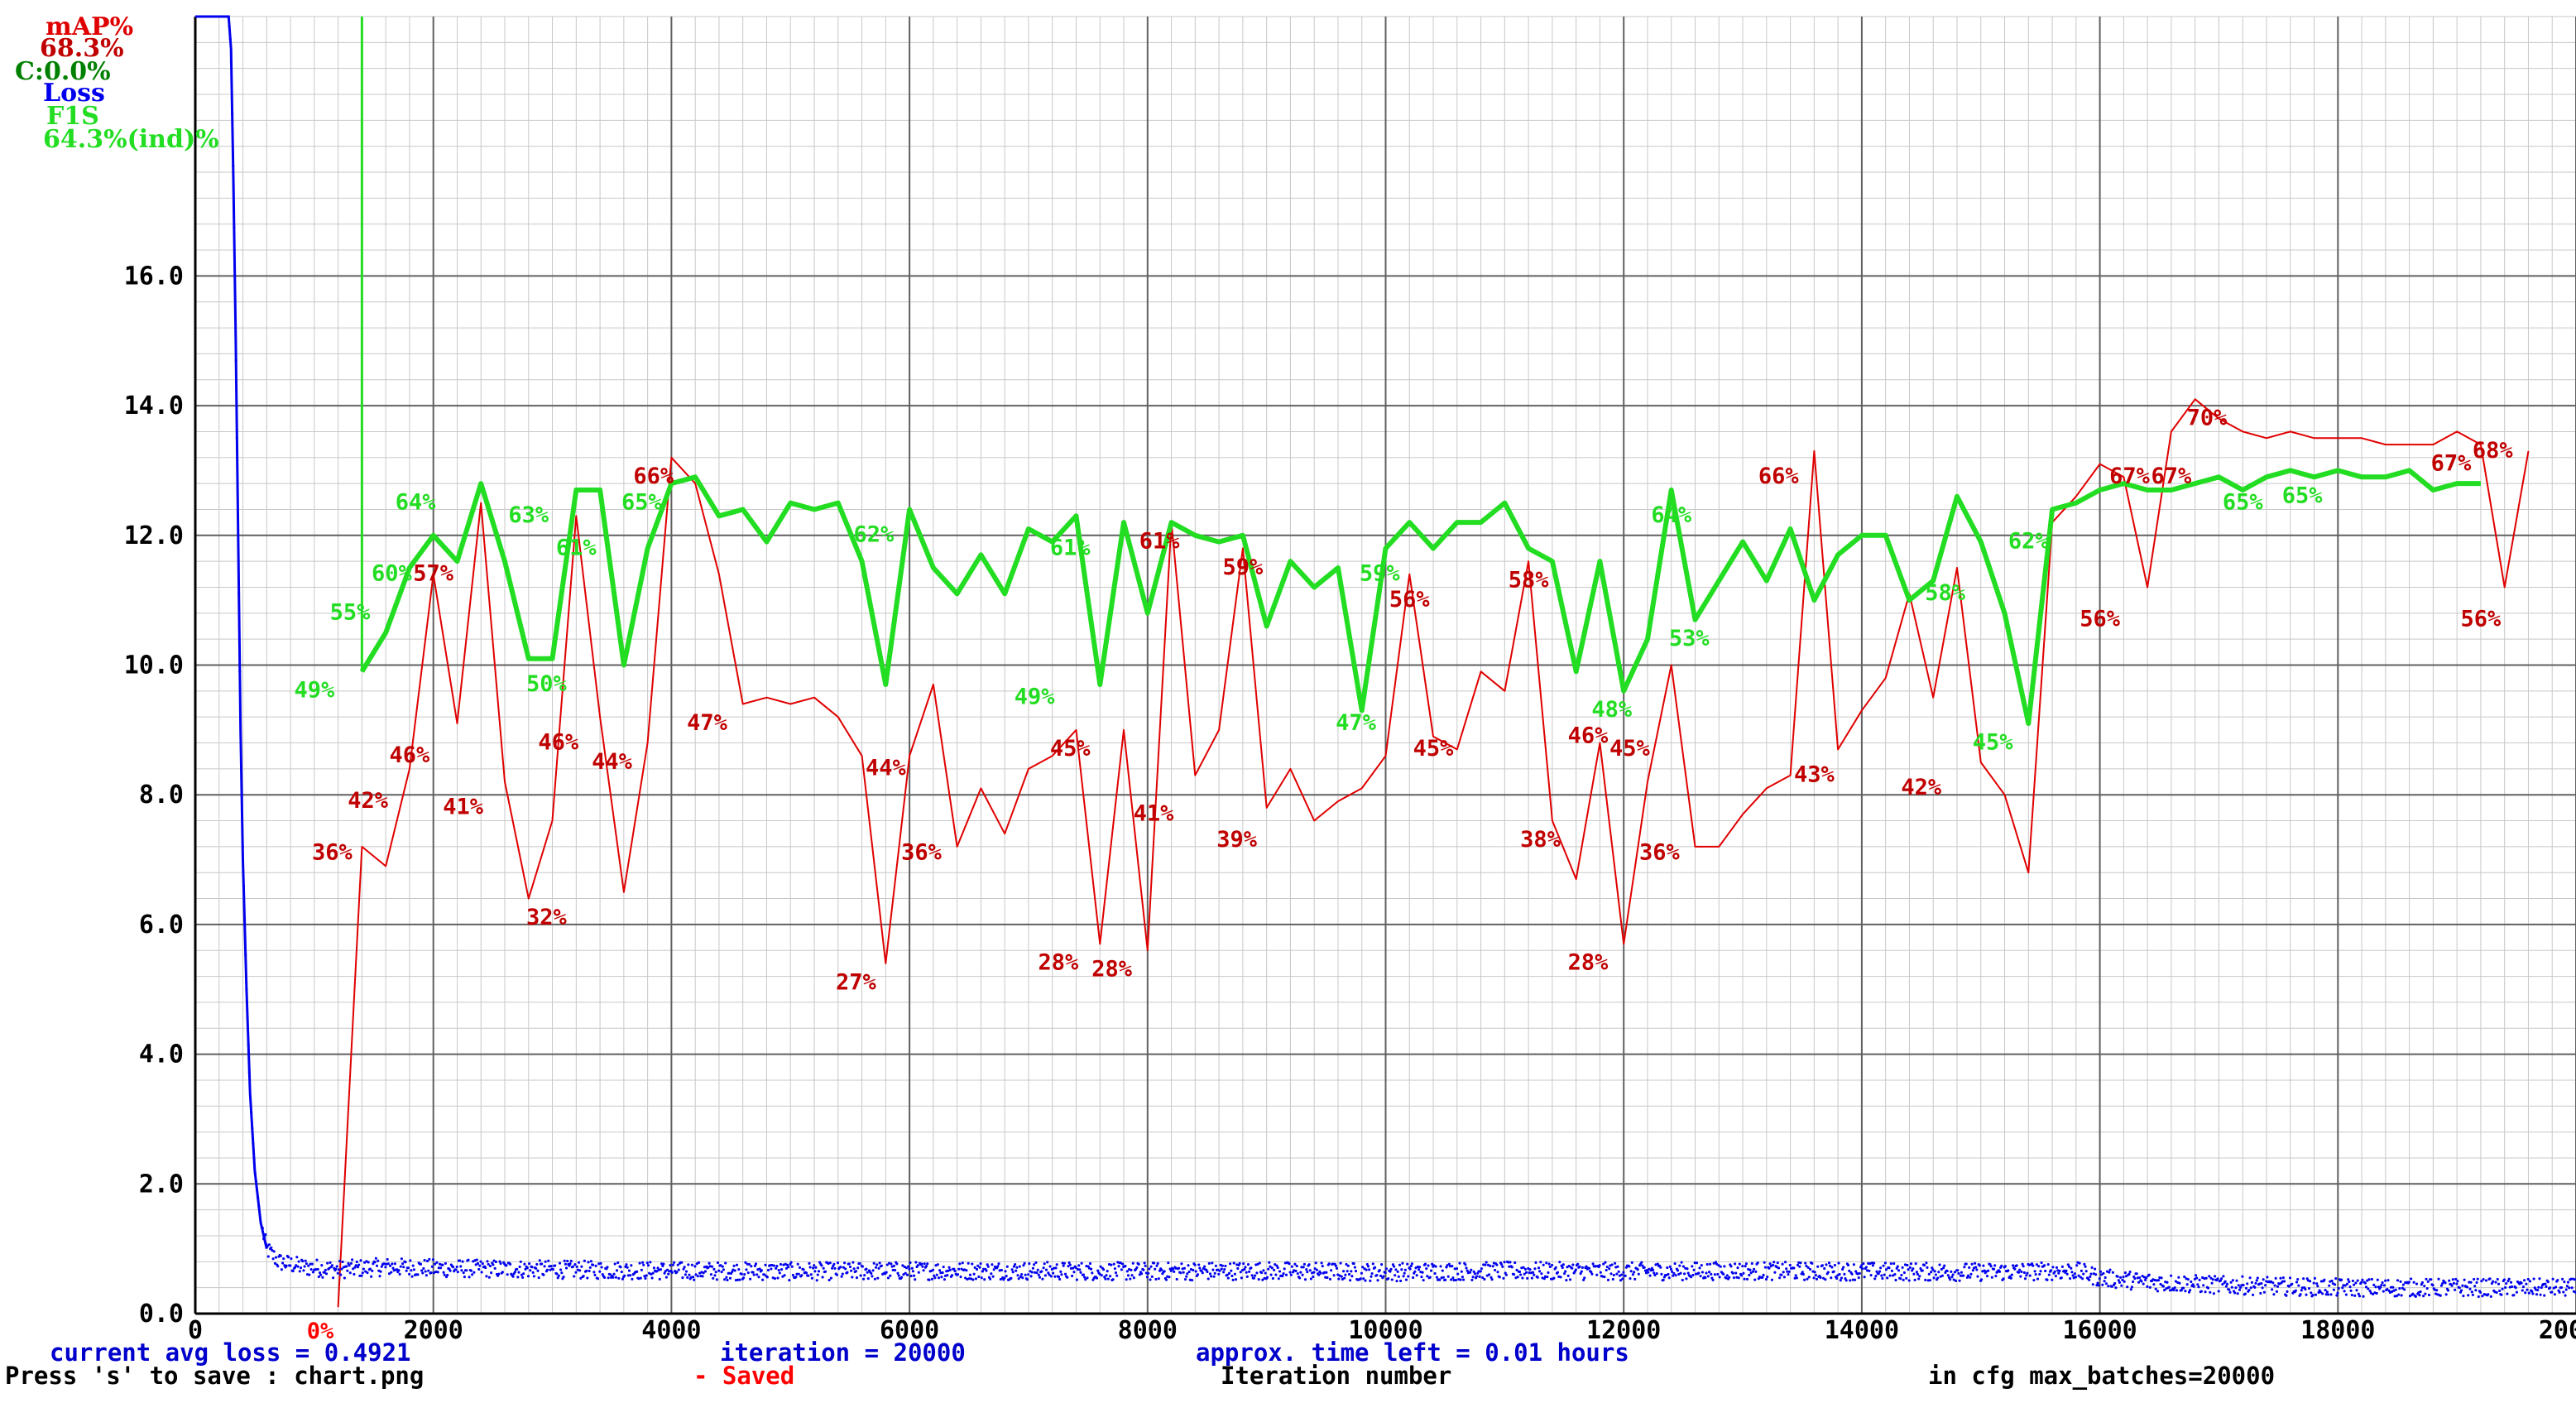 This screenshot has height=1403, width=2576. I want to click on y-tick-label: 16.0, so click(154, 276).